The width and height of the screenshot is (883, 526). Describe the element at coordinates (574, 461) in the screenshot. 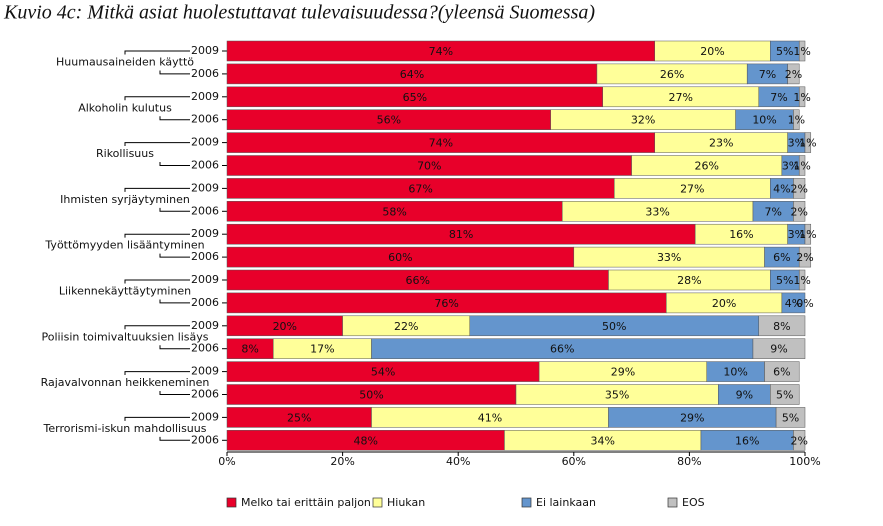

I see `x-tick-label: 60%` at that location.